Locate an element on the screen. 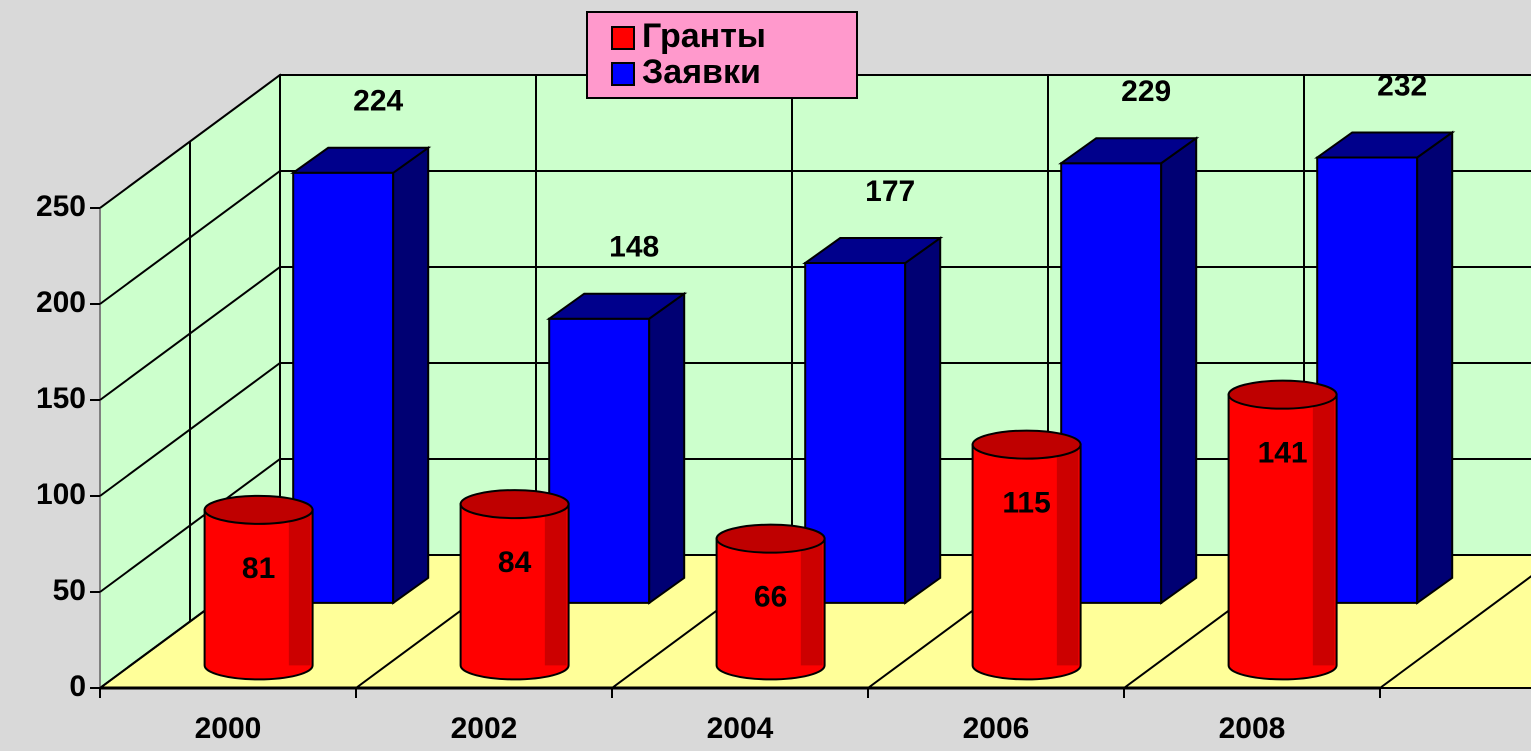  legend-label: Гранты is located at coordinates (704, 36).